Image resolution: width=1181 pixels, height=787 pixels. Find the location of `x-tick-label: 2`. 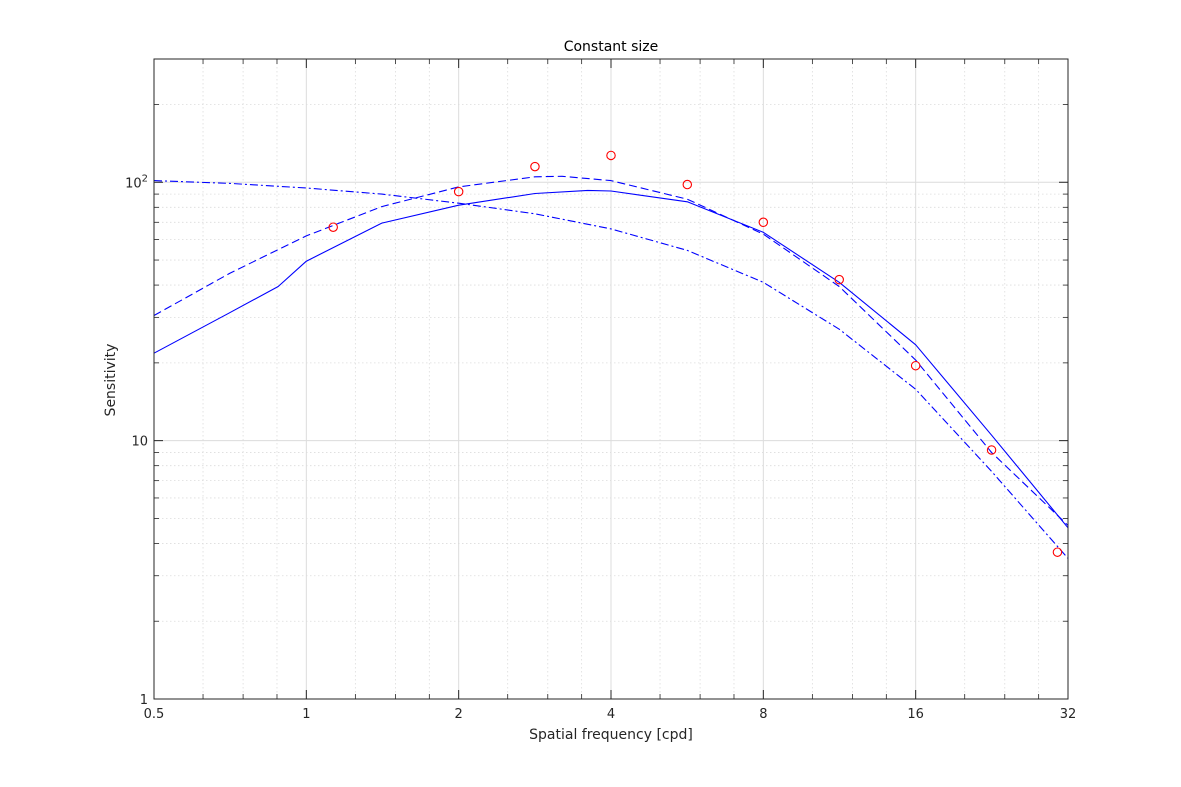

x-tick-label: 2 is located at coordinates (459, 714).